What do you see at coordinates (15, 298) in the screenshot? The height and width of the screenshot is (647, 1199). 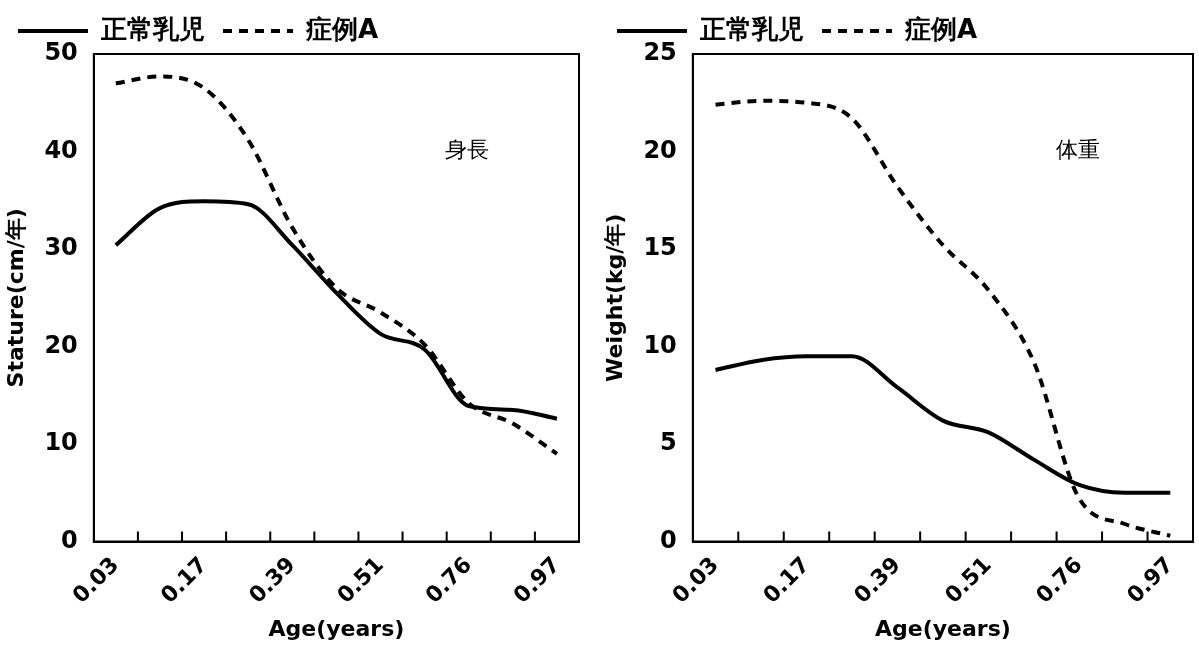 I see `y-axis-title: Stature(cm/年)` at bounding box center [15, 298].